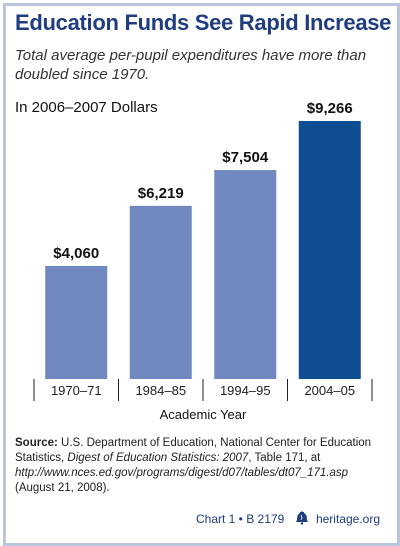 The width and height of the screenshot is (400, 546). I want to click on site-name: heritage.org, so click(347, 519).